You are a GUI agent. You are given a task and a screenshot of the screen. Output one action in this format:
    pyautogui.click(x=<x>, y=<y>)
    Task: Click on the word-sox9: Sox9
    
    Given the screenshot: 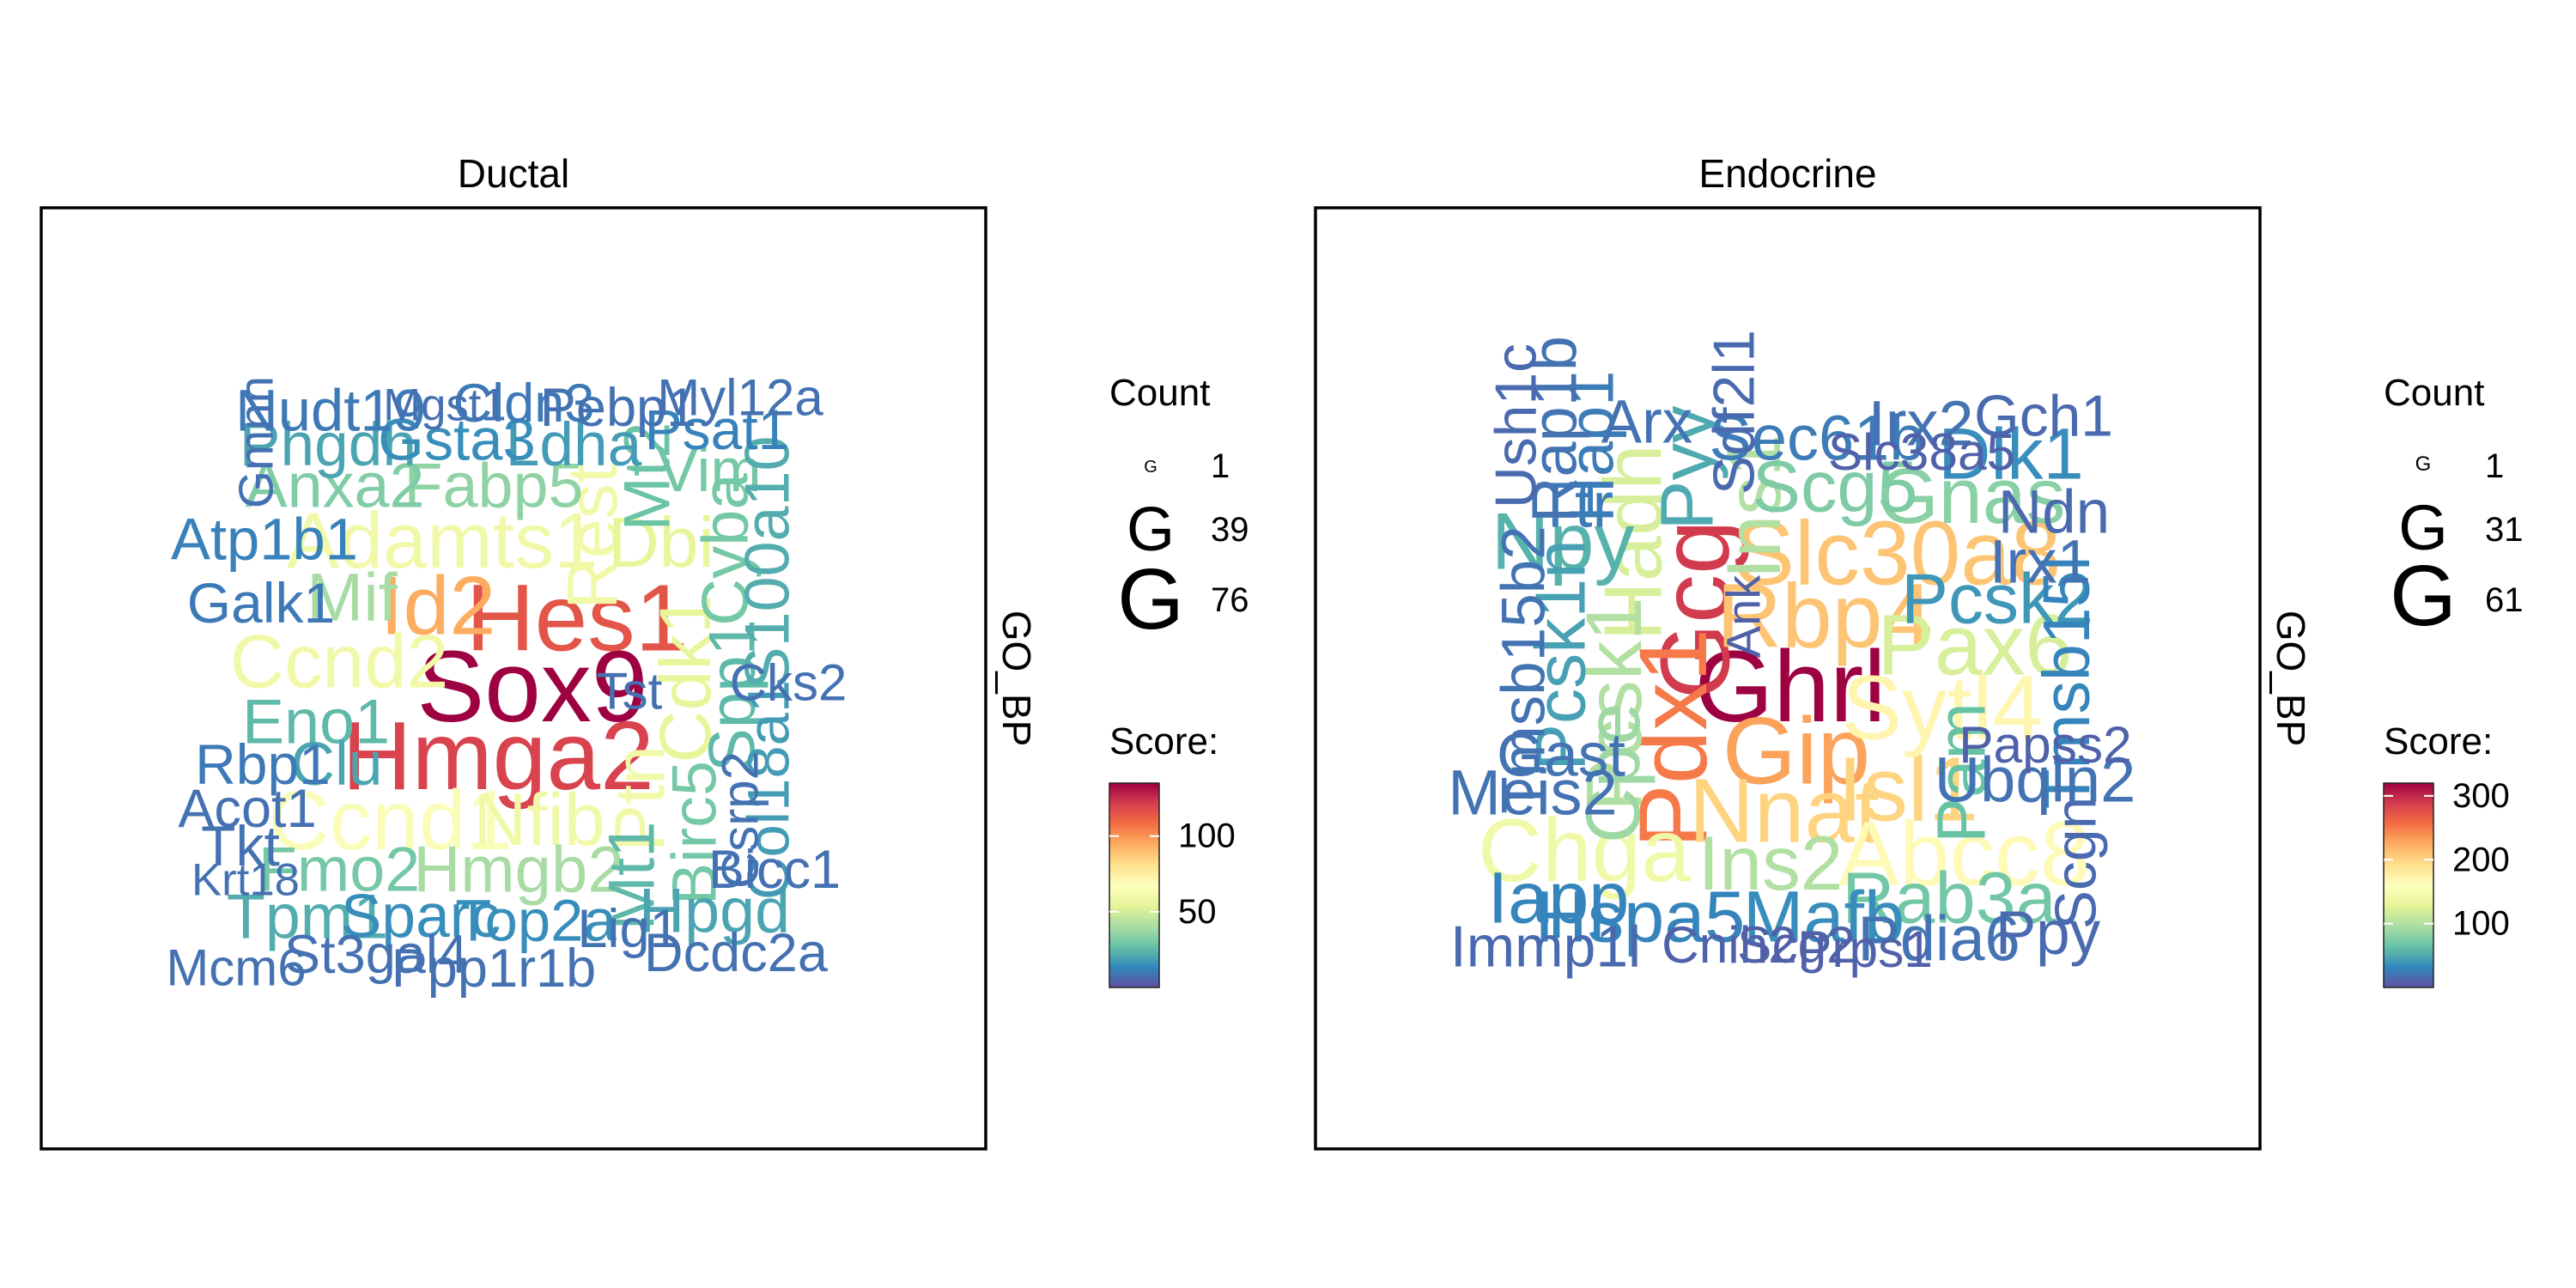 What is the action you would take?
    pyautogui.click(x=532, y=687)
    